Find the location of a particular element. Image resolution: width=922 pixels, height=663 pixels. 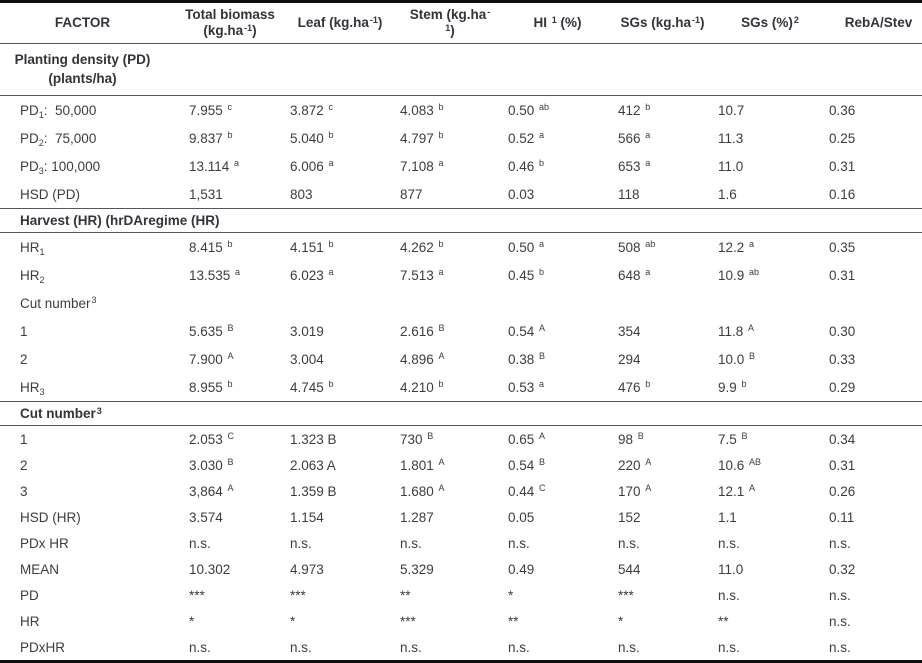

table-cell: 4.745 b is located at coordinates (312, 387).